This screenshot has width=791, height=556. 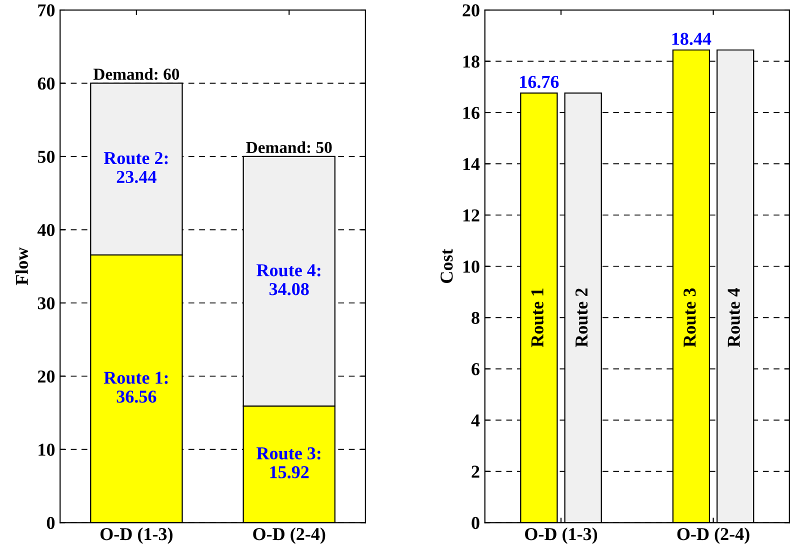 What do you see at coordinates (539, 82) in the screenshot?
I see `data-label: 16.76` at bounding box center [539, 82].